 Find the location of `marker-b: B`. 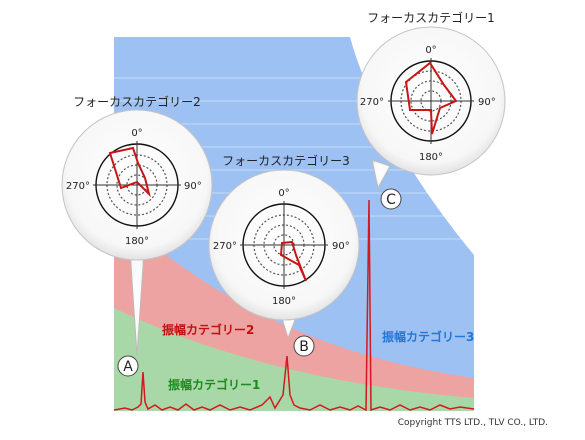

marker-b: B is located at coordinates (304, 346).